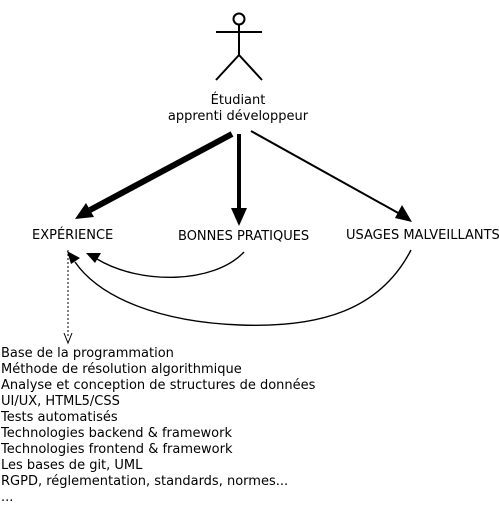  I want to click on arrow-actor-to-experience, so click(154, 175).